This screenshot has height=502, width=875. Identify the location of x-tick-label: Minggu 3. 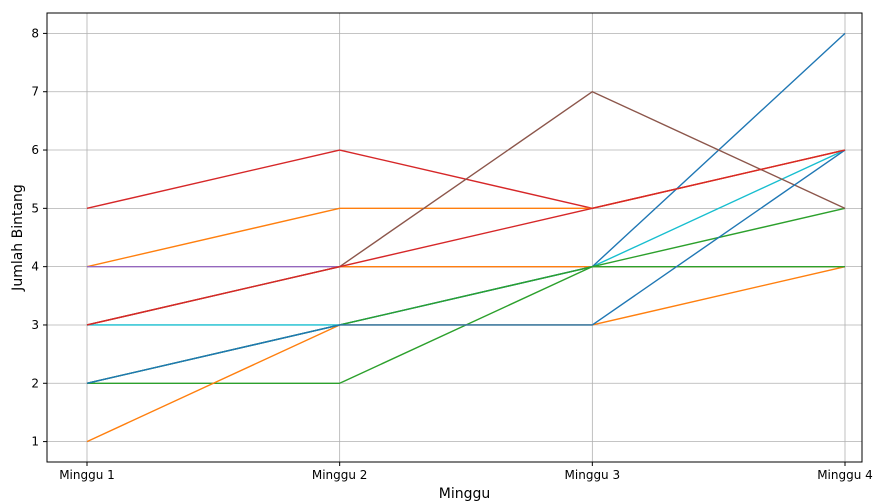
(593, 475).